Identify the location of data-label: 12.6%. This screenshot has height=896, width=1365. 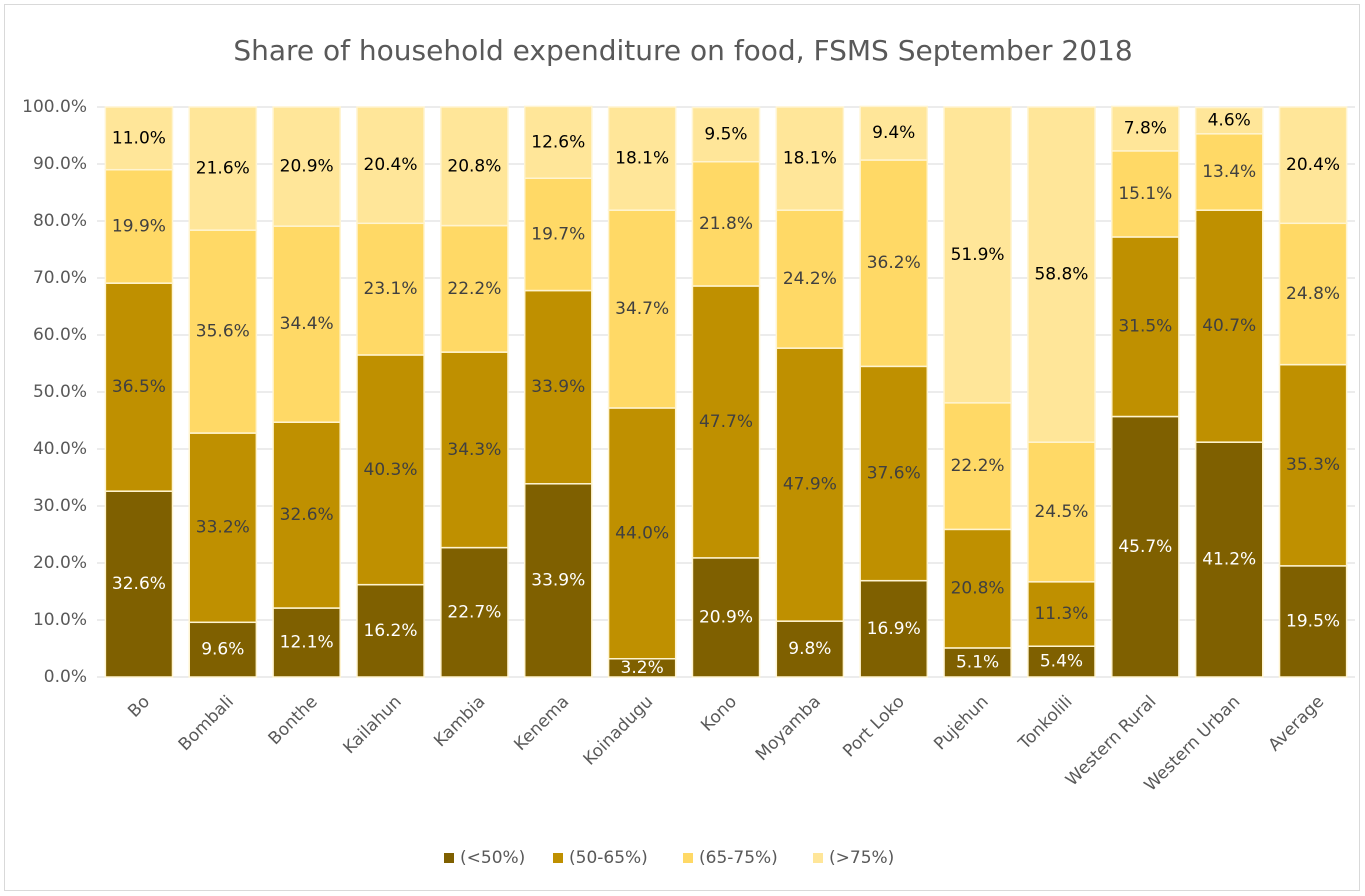
(558, 142).